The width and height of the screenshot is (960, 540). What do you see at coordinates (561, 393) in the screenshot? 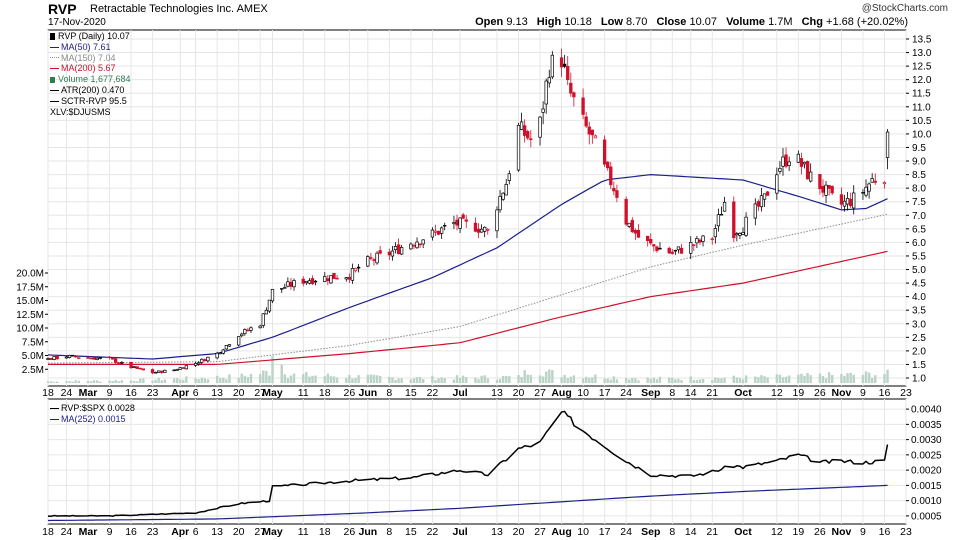
I see `x-tick-label-top: Aug` at bounding box center [561, 393].